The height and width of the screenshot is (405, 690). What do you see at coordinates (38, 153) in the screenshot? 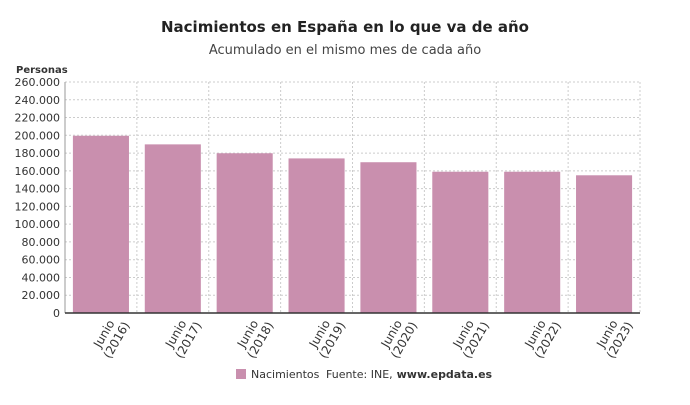
I see `y-tick-label: 180.000` at bounding box center [38, 153].